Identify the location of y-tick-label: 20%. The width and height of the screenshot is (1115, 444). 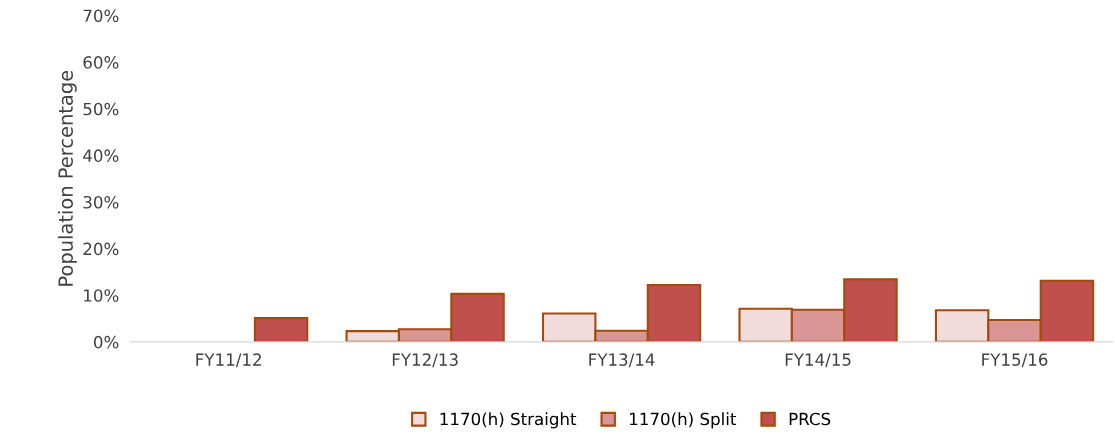
(101, 249).